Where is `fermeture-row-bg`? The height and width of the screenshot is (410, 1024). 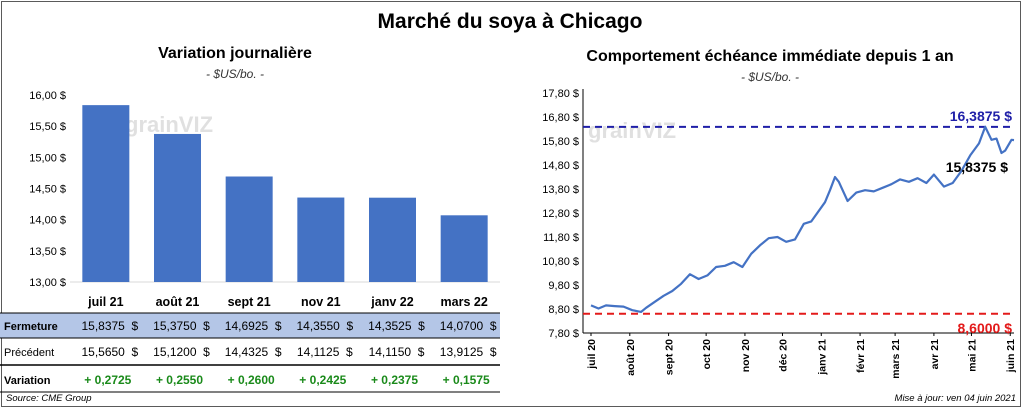 fermeture-row-bg is located at coordinates (250, 325).